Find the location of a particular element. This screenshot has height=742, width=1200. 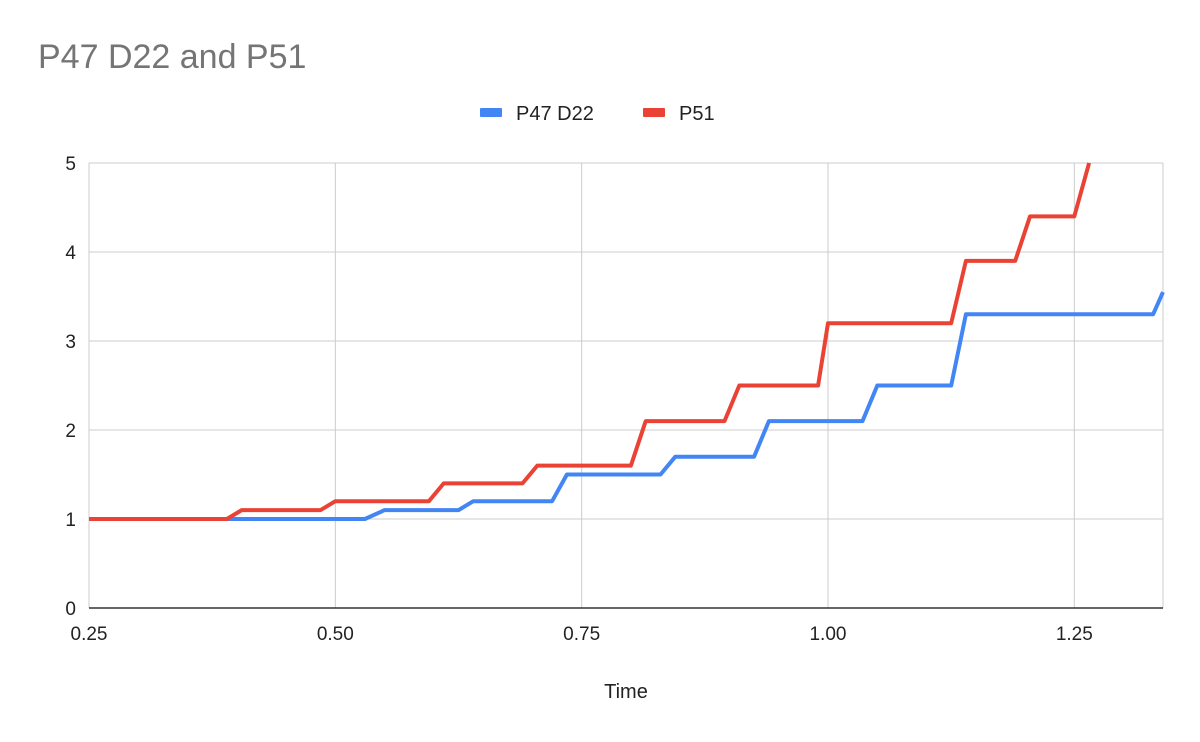

y-tick-label: 2 is located at coordinates (70, 431).